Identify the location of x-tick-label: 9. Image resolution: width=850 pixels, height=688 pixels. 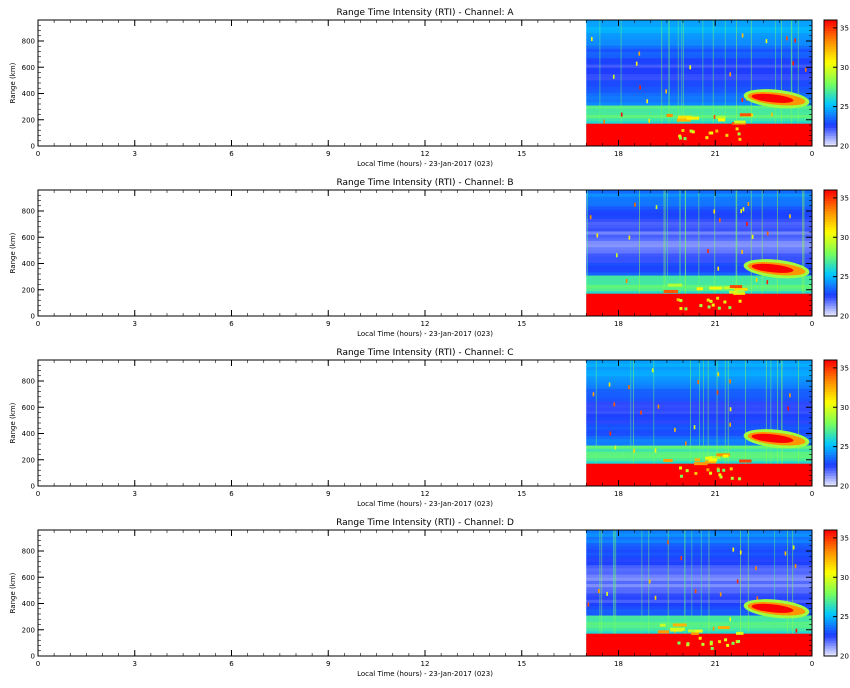
(328, 494).